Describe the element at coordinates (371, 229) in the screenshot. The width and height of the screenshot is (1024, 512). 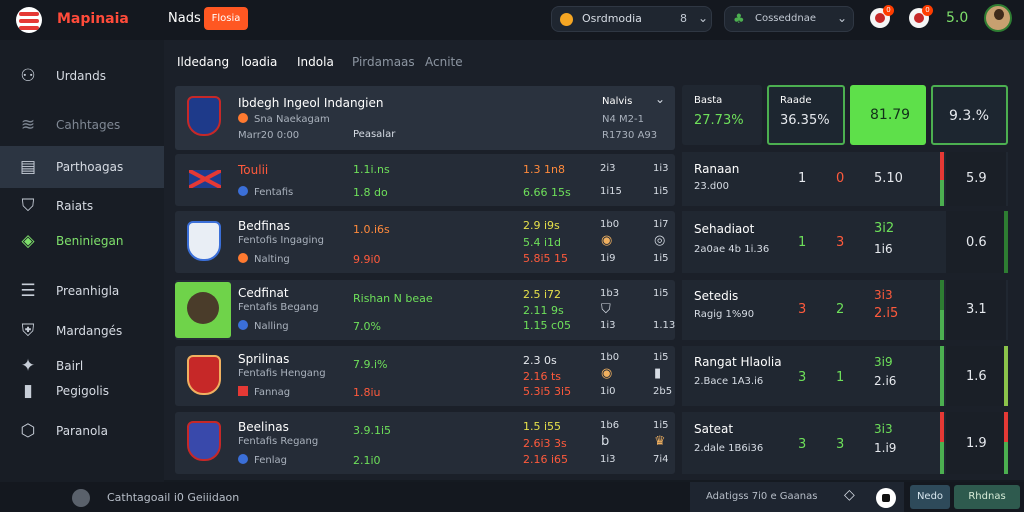
I see `odd-home: 1.0.i6s` at that location.